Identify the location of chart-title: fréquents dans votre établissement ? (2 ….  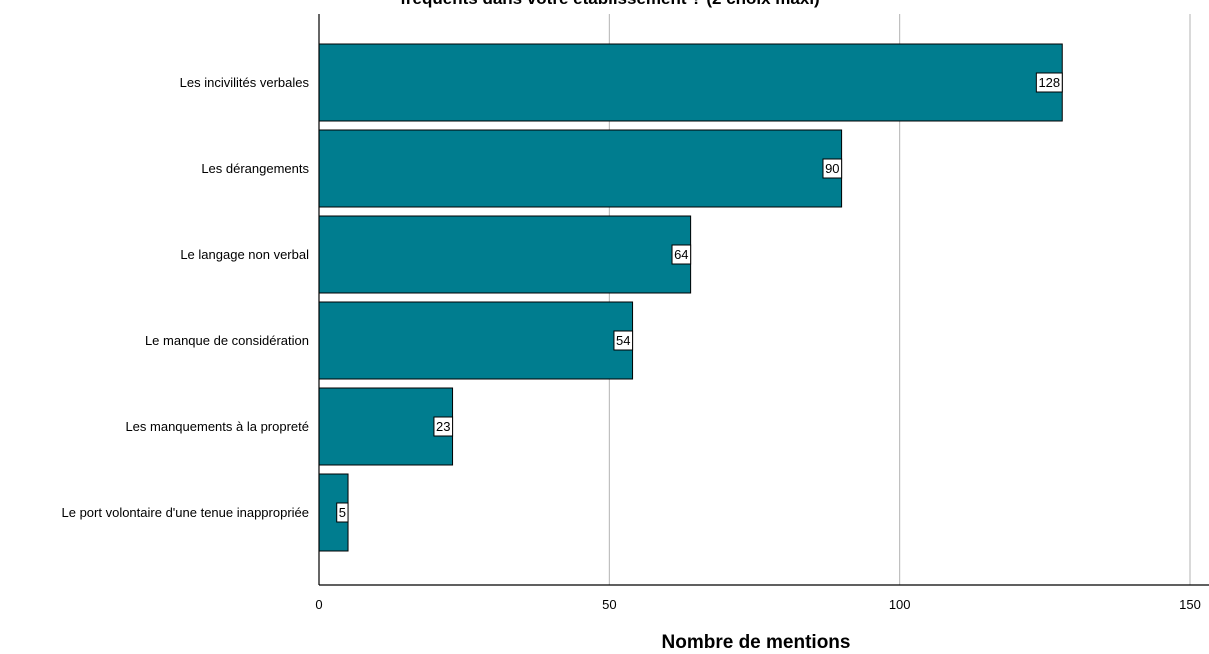
(609, 4).